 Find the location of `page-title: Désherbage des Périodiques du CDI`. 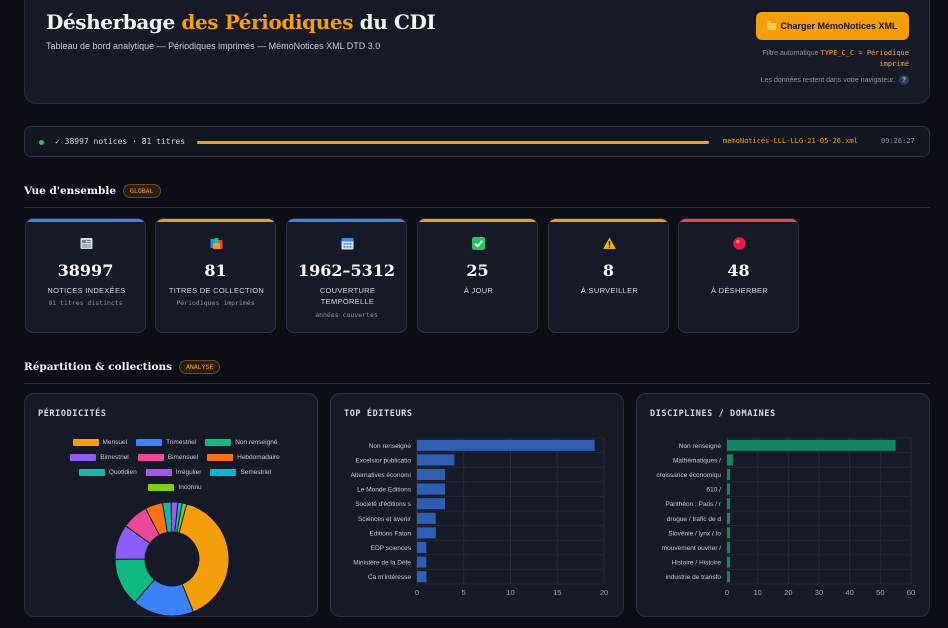

page-title: Désherbage des Périodiques du CDI is located at coordinates (241, 22).